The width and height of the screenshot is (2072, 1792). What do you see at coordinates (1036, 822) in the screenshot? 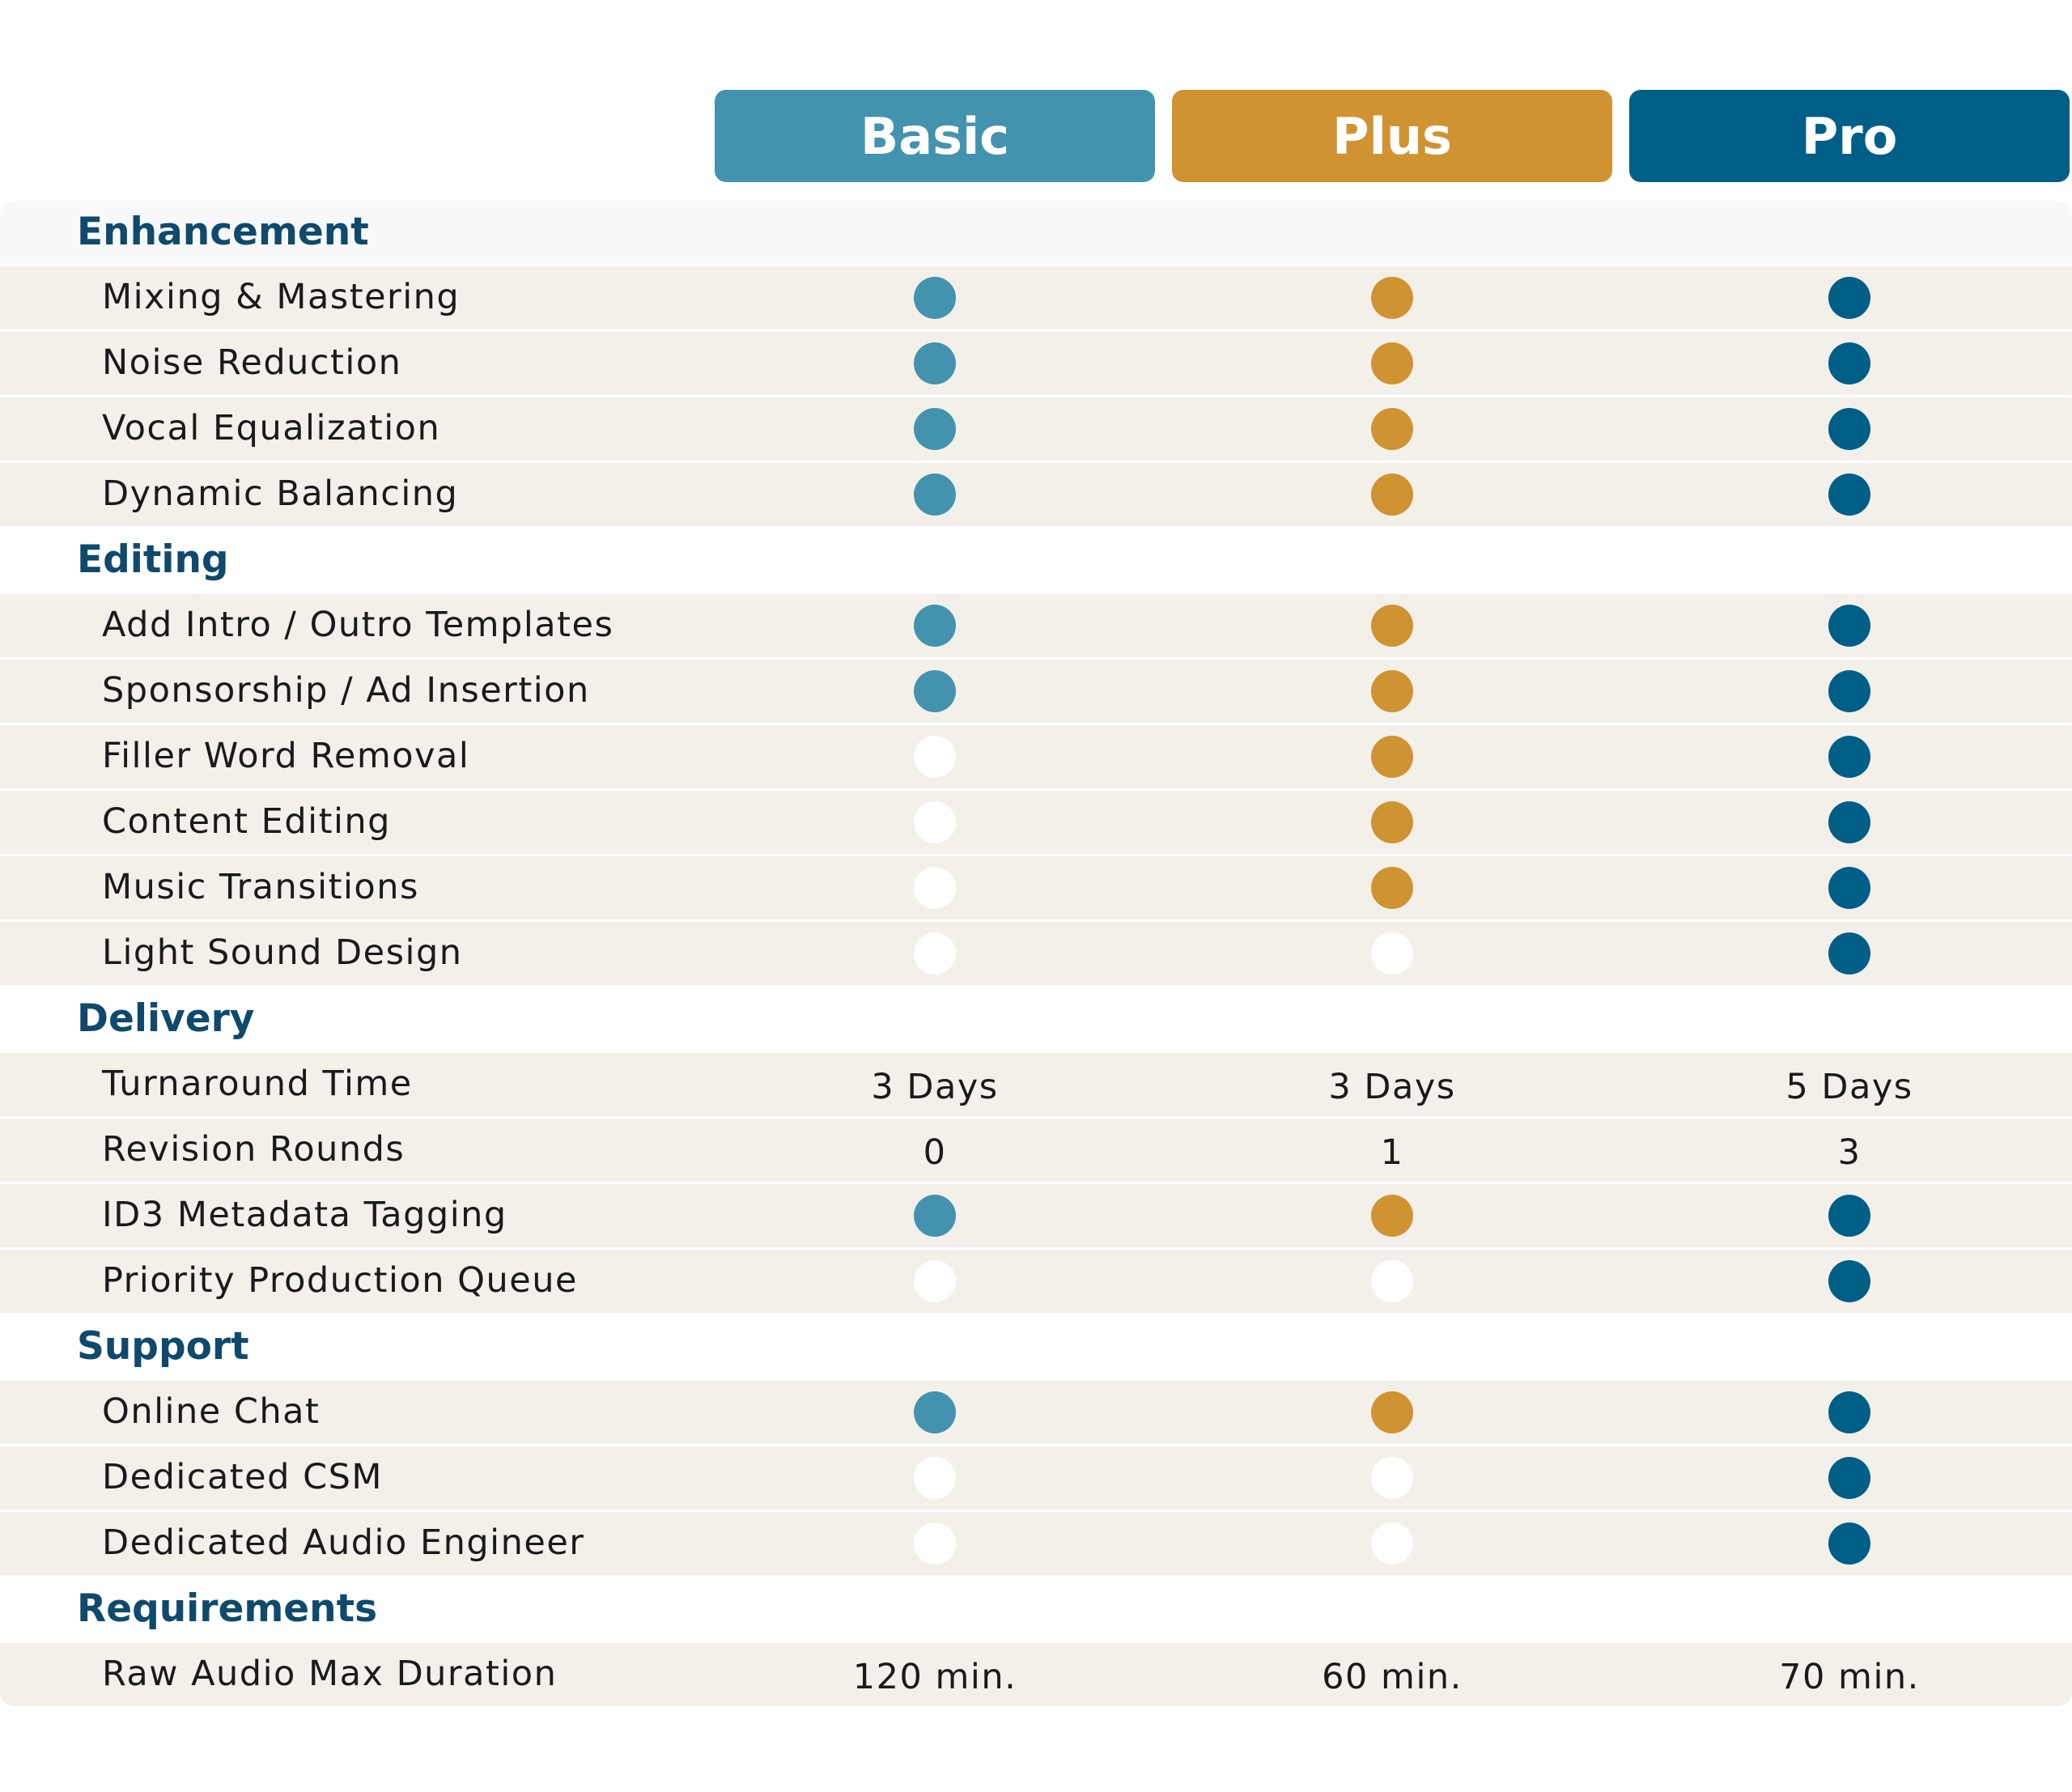
I see `feature-row: Content Editing` at bounding box center [1036, 822].